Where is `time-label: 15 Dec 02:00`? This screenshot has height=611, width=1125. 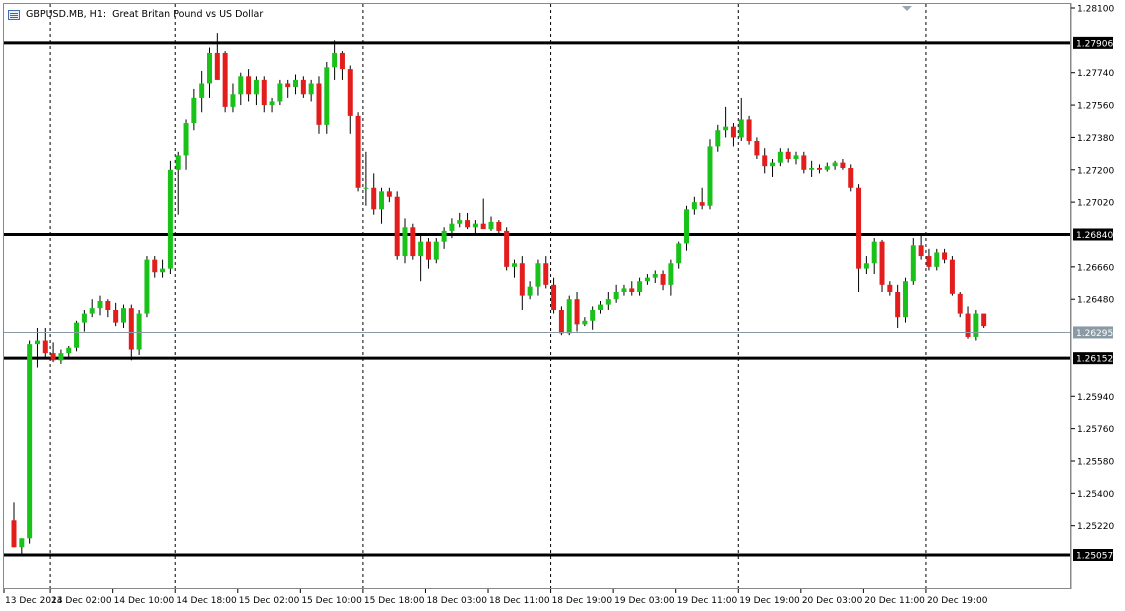
time-label: 15 Dec 02:00 is located at coordinates (269, 601).